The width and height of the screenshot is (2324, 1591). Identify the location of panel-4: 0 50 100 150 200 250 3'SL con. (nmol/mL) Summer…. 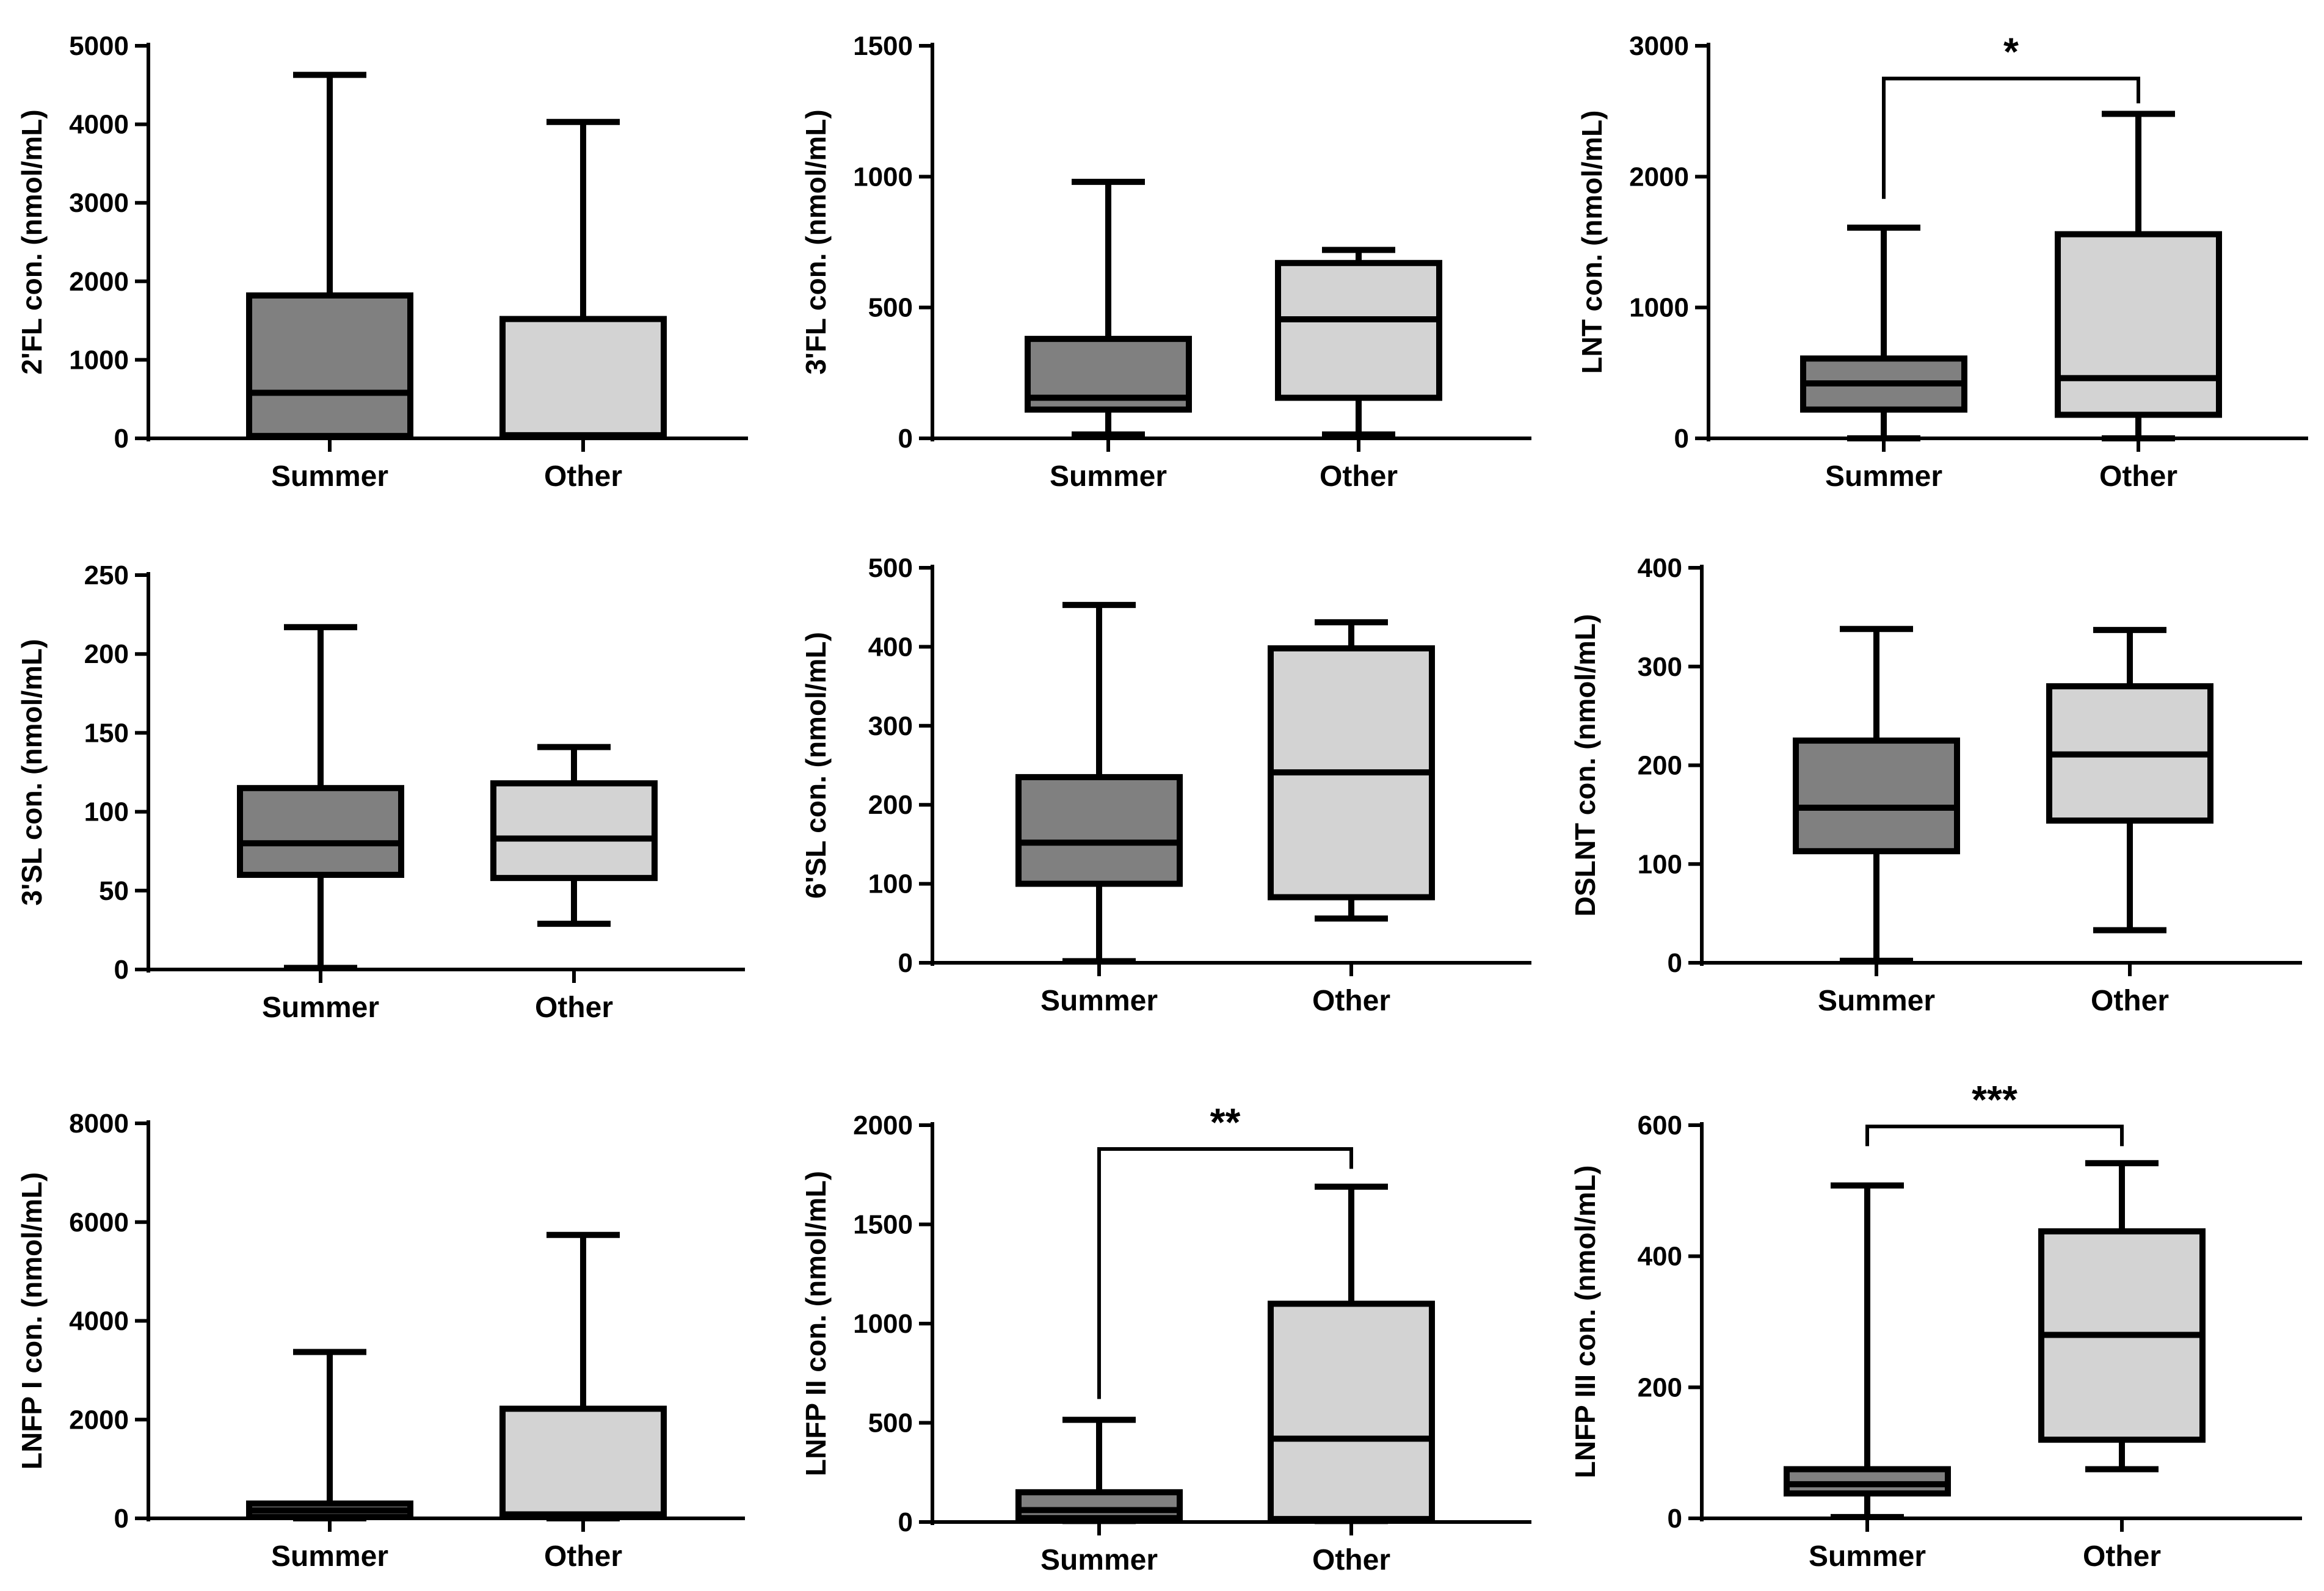
(380, 792).